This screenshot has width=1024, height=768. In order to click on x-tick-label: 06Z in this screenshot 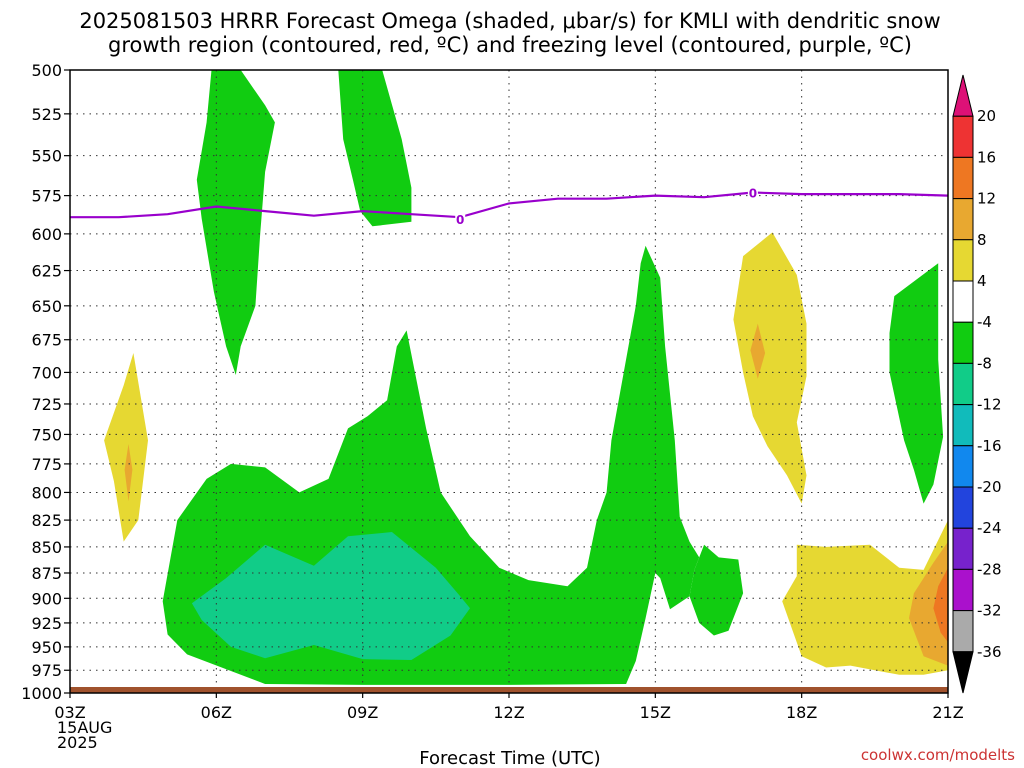, I will do `click(216, 712)`.